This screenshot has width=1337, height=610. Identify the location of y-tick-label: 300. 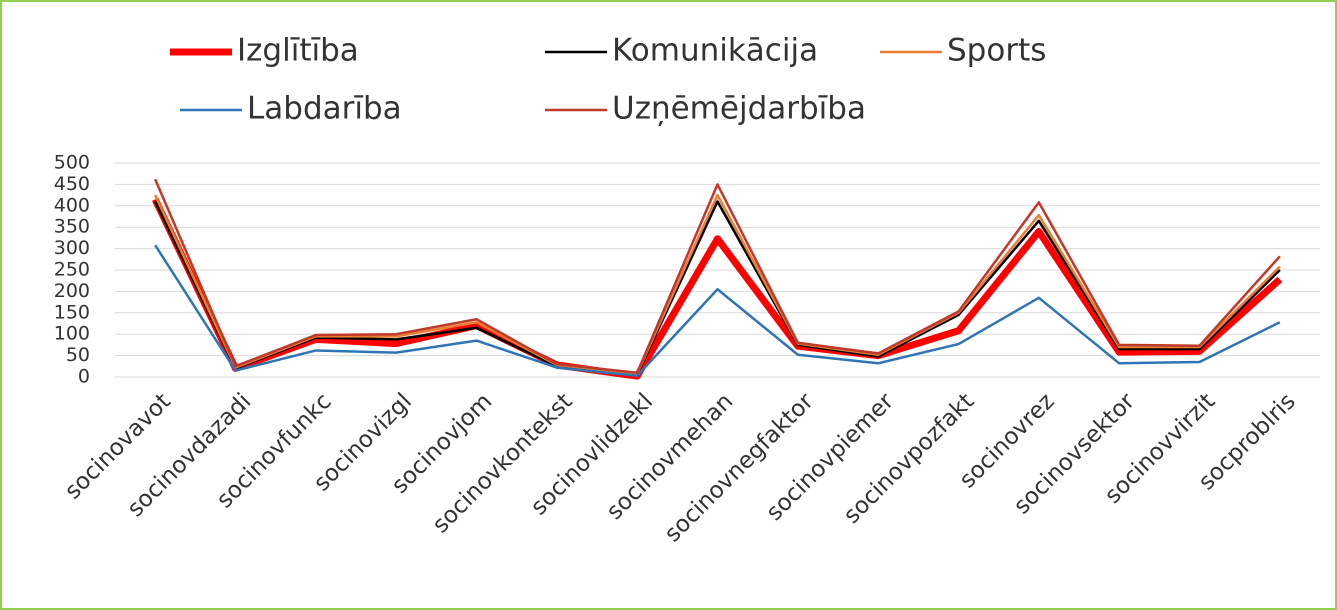
(72, 248).